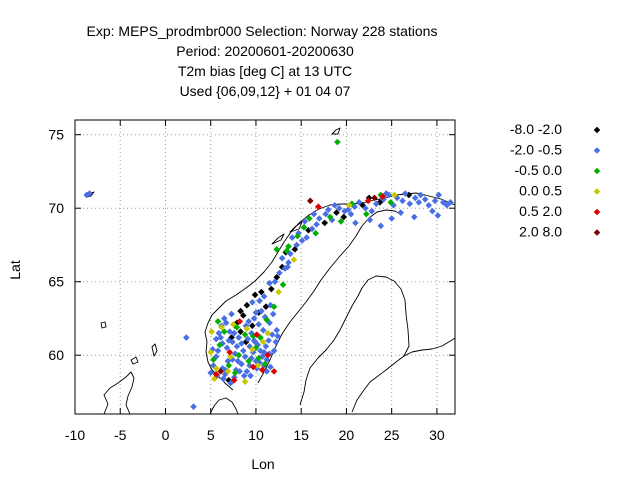 Image resolution: width=640 pixels, height=480 pixels. I want to click on coastline-scotland, so click(119, 392).